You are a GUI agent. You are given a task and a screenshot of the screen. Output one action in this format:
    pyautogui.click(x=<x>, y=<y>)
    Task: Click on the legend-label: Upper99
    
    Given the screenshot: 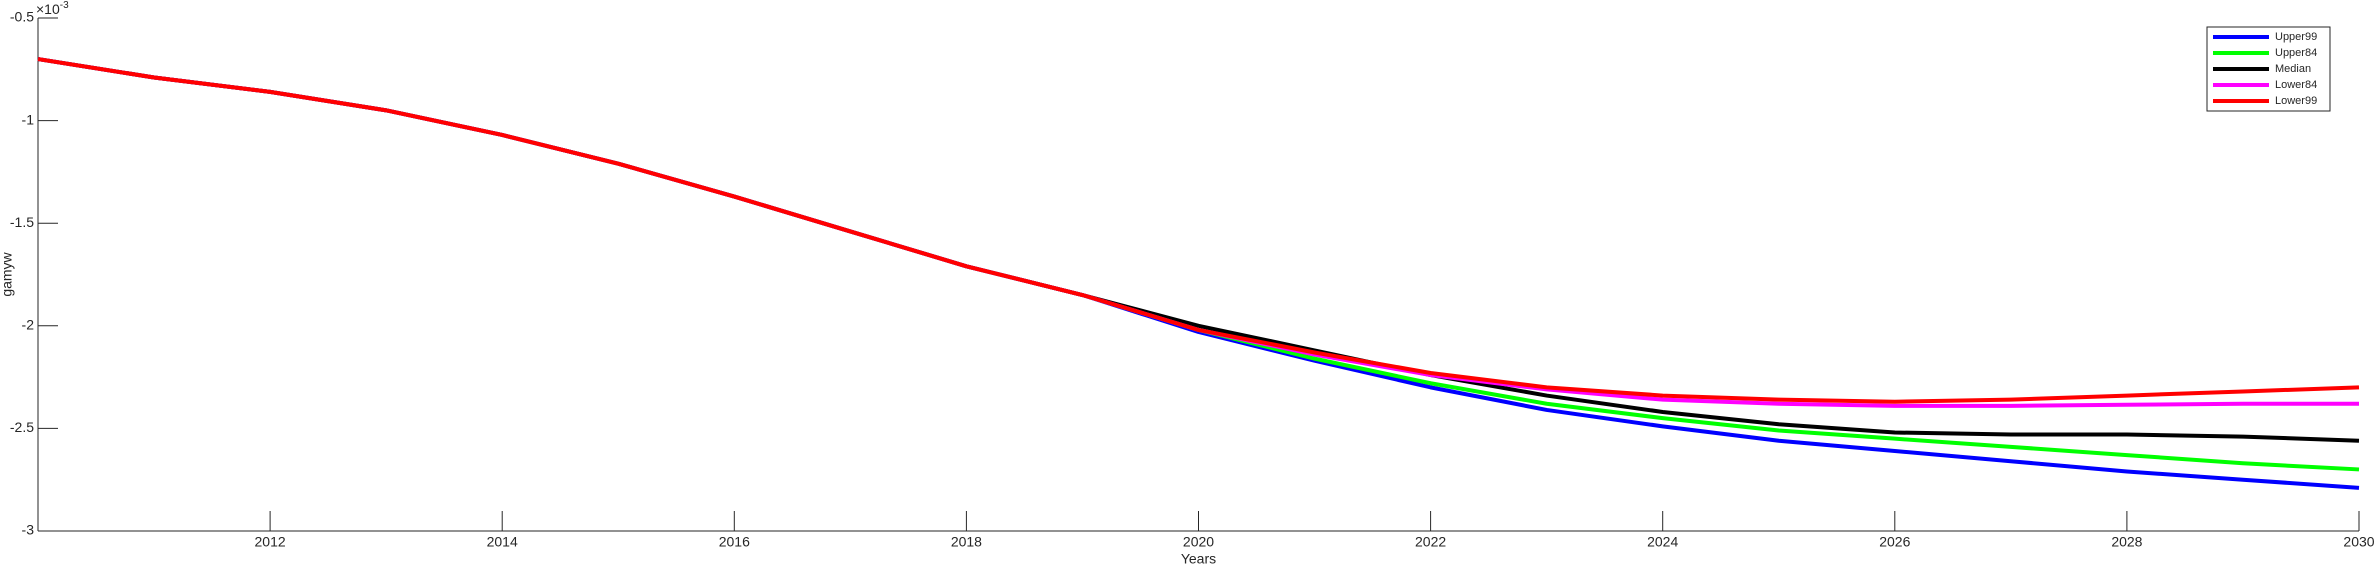 What is the action you would take?
    pyautogui.click(x=2296, y=37)
    